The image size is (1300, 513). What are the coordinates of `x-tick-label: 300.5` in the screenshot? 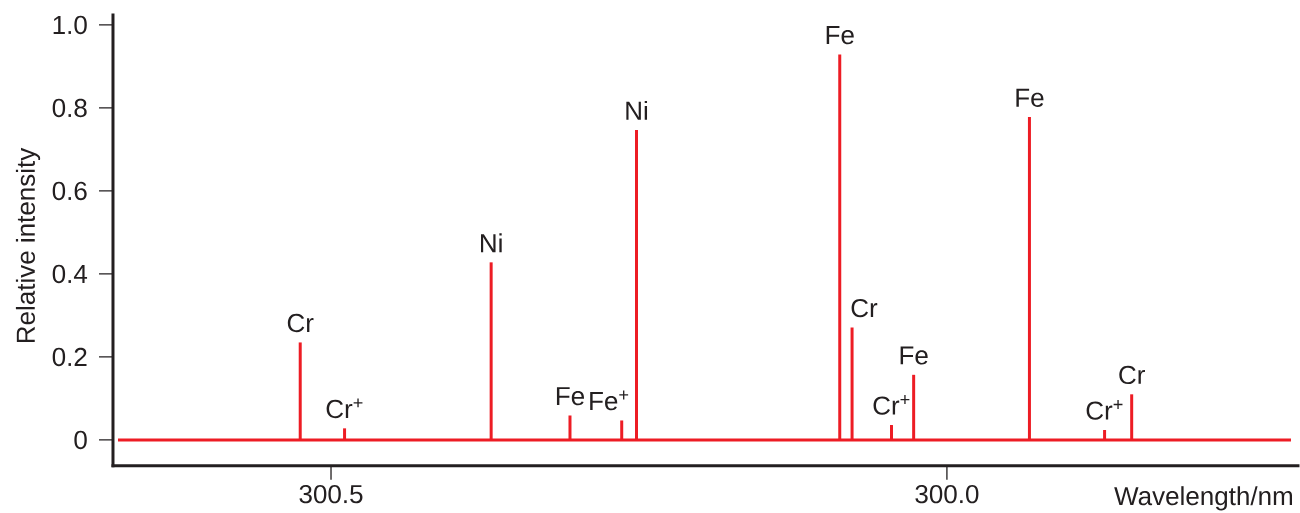 It's located at (331, 494).